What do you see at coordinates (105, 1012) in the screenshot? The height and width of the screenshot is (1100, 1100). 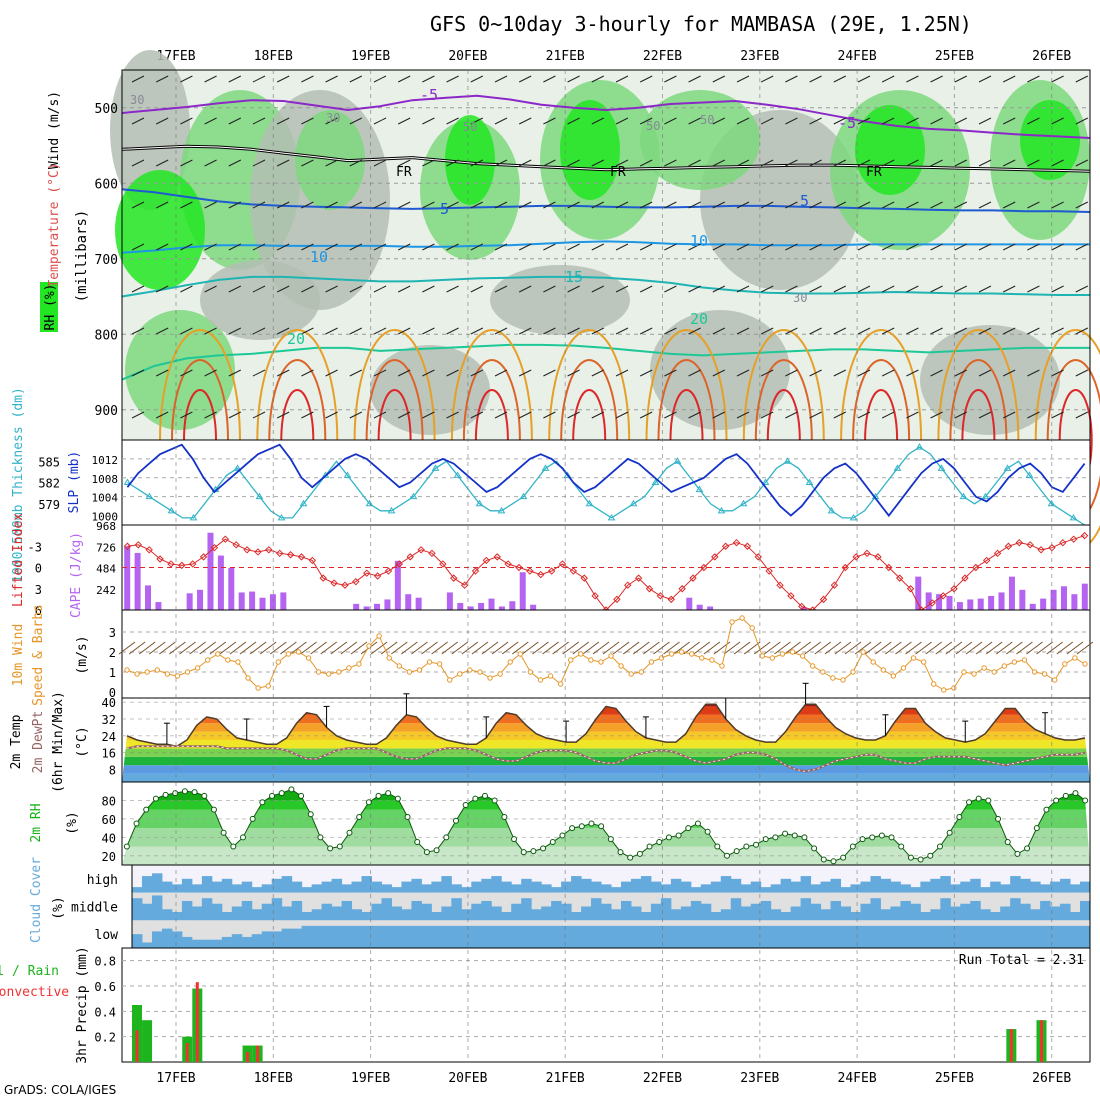 I see `precip-tick-label: 0.4` at bounding box center [105, 1012].